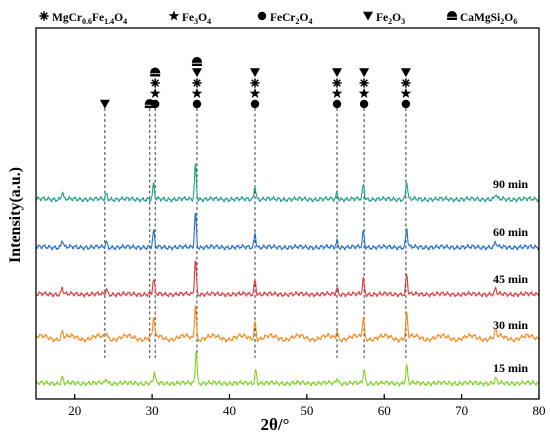 The image size is (550, 436). What do you see at coordinates (384, 410) in the screenshot?
I see `x-tick-label-60: 60` at bounding box center [384, 410].